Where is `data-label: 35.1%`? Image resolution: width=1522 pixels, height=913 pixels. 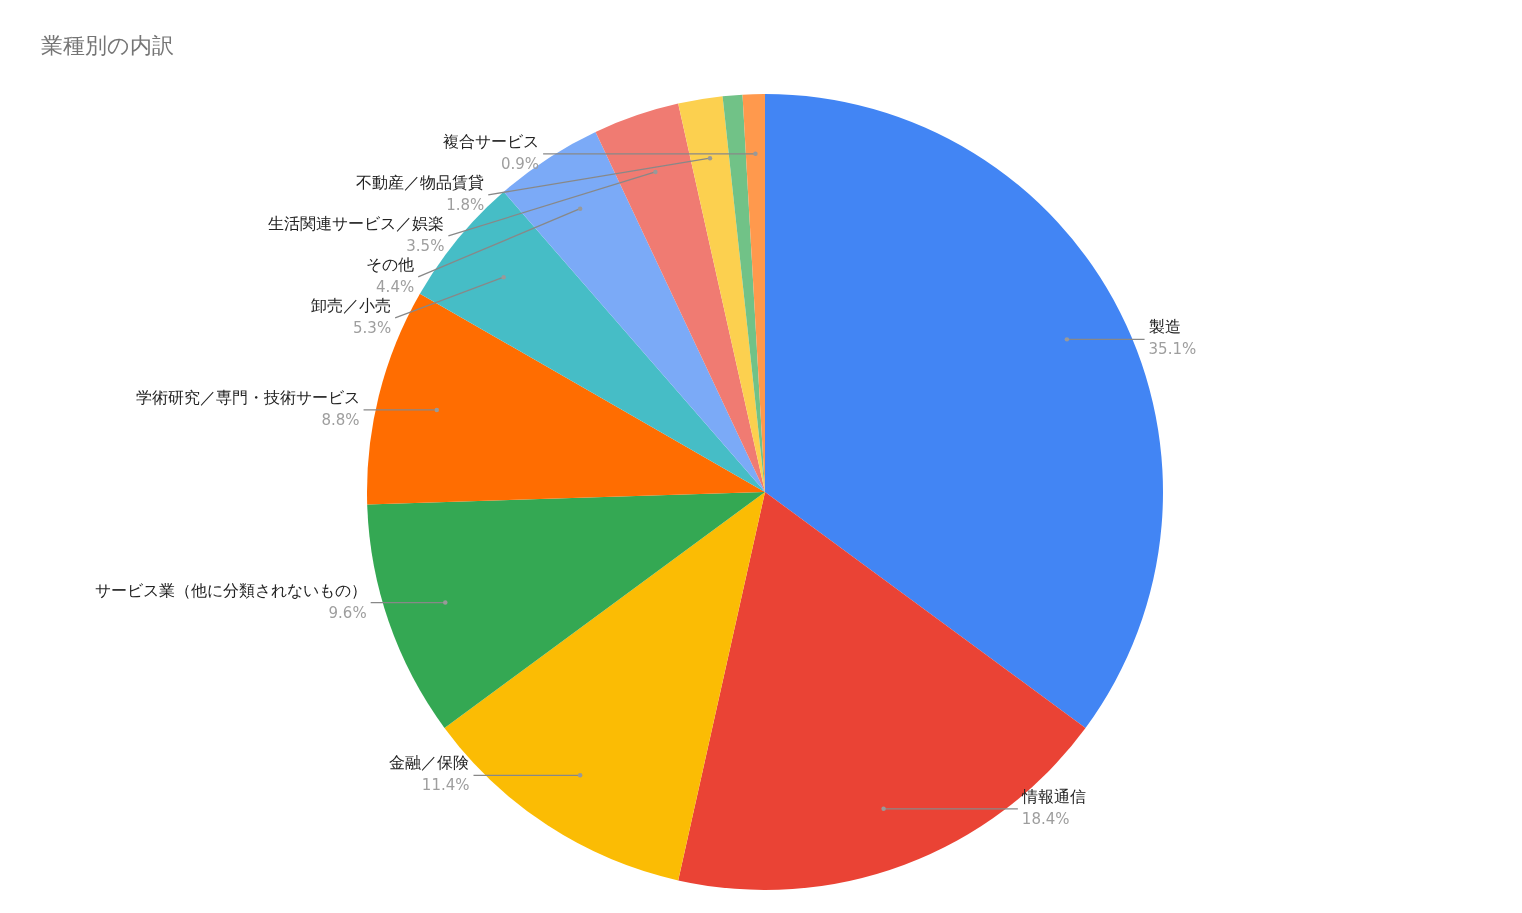 data-label: 35.1% is located at coordinates (1172, 349).